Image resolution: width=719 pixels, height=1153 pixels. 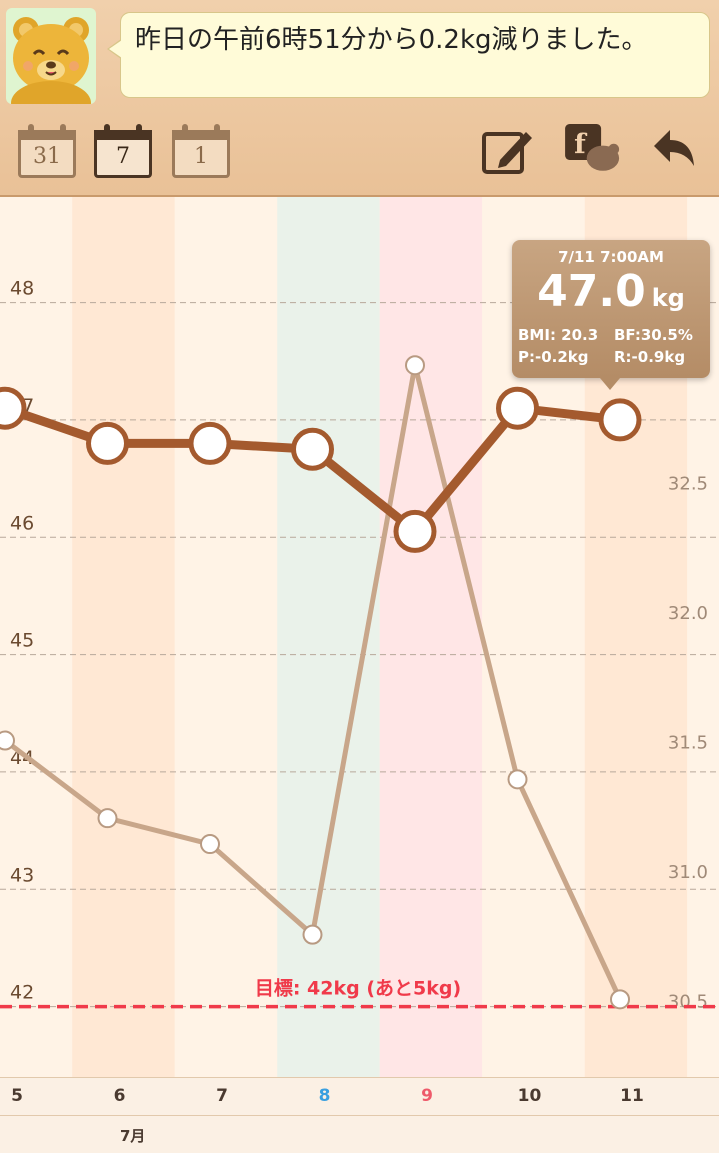 I want to click on right-tick-label: 30.5, so click(x=688, y=1001).